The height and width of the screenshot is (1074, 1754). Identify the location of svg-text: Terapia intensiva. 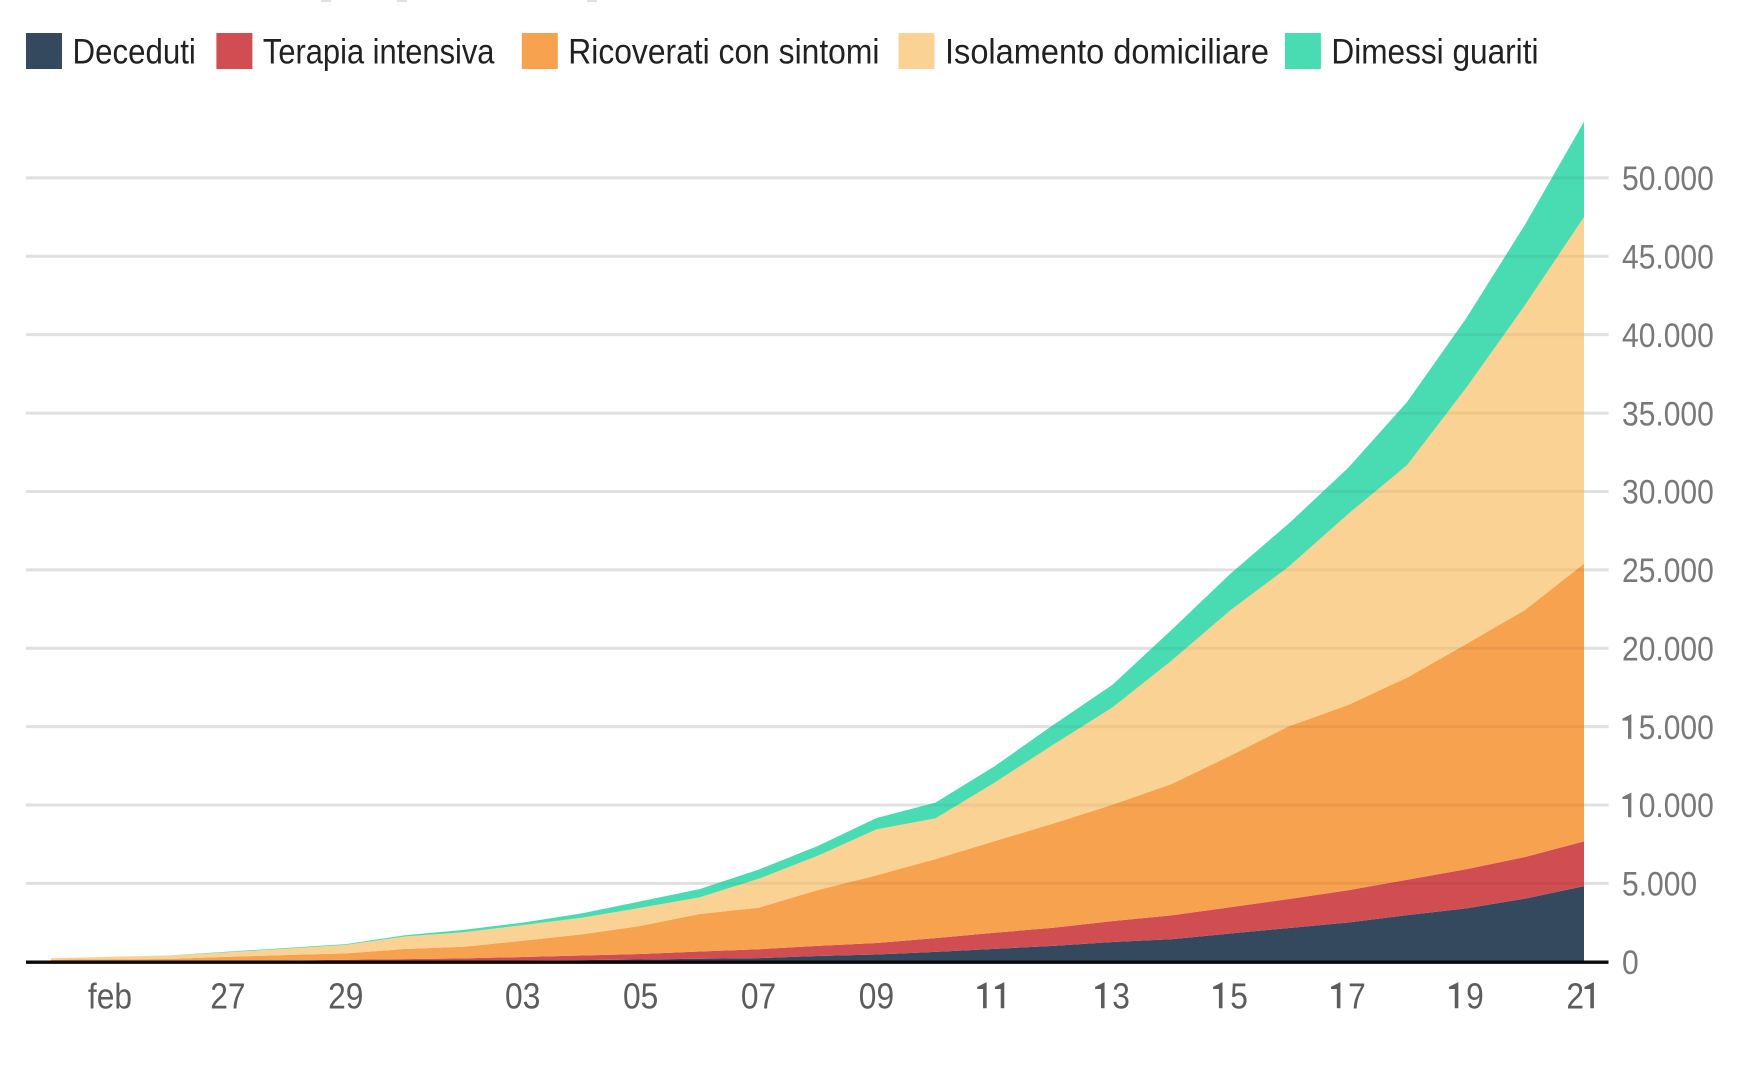
(379, 51).